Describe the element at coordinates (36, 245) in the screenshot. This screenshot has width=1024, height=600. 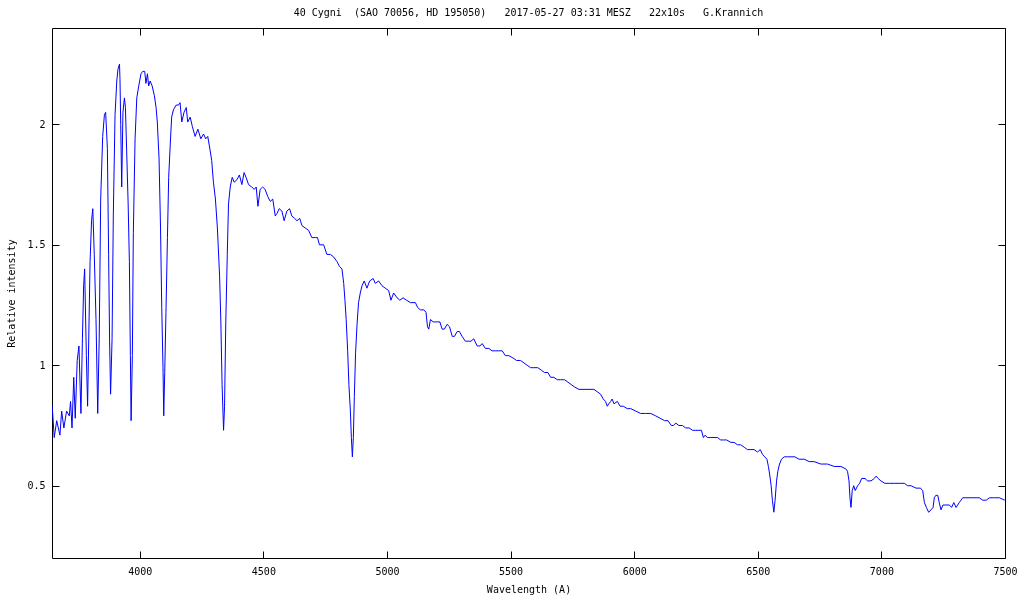
I see `y-tick-label: 1.5` at that location.